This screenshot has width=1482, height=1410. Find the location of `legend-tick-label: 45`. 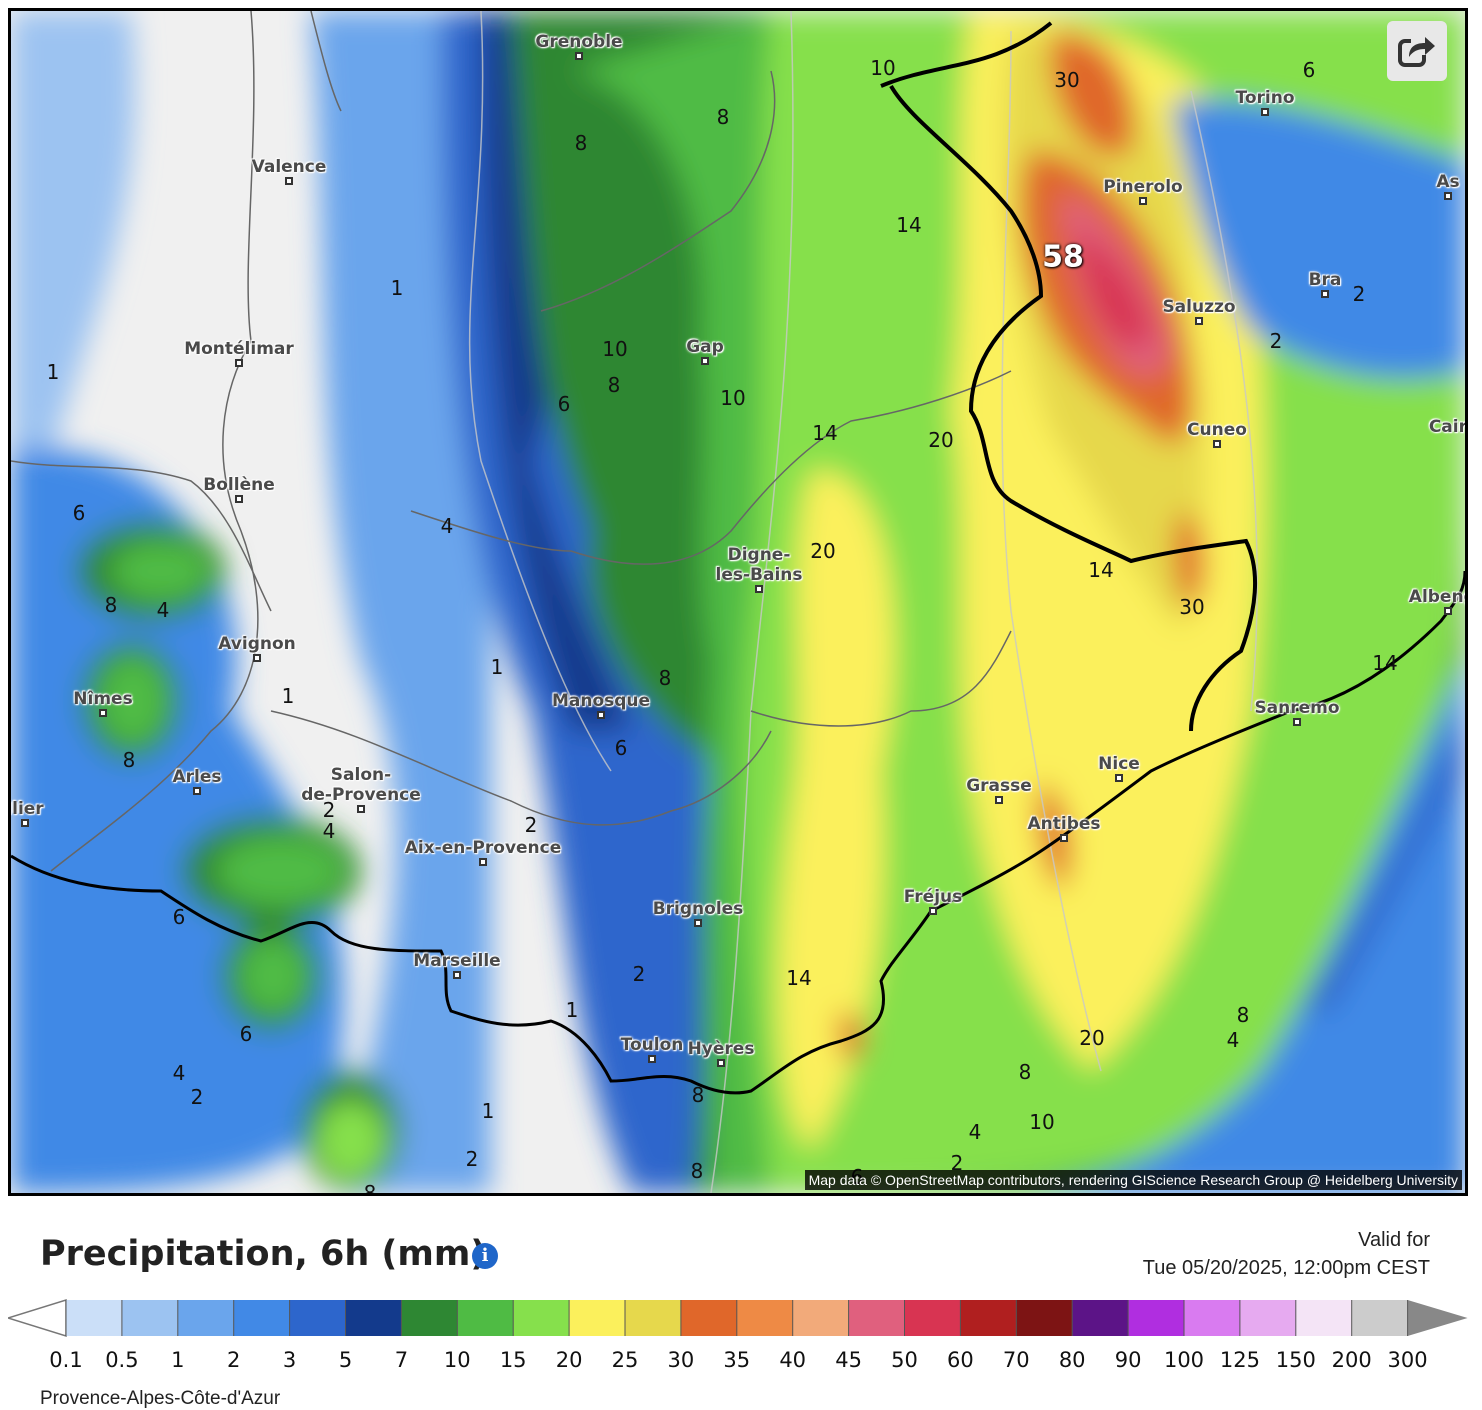

legend-tick-label: 45 is located at coordinates (848, 1360).